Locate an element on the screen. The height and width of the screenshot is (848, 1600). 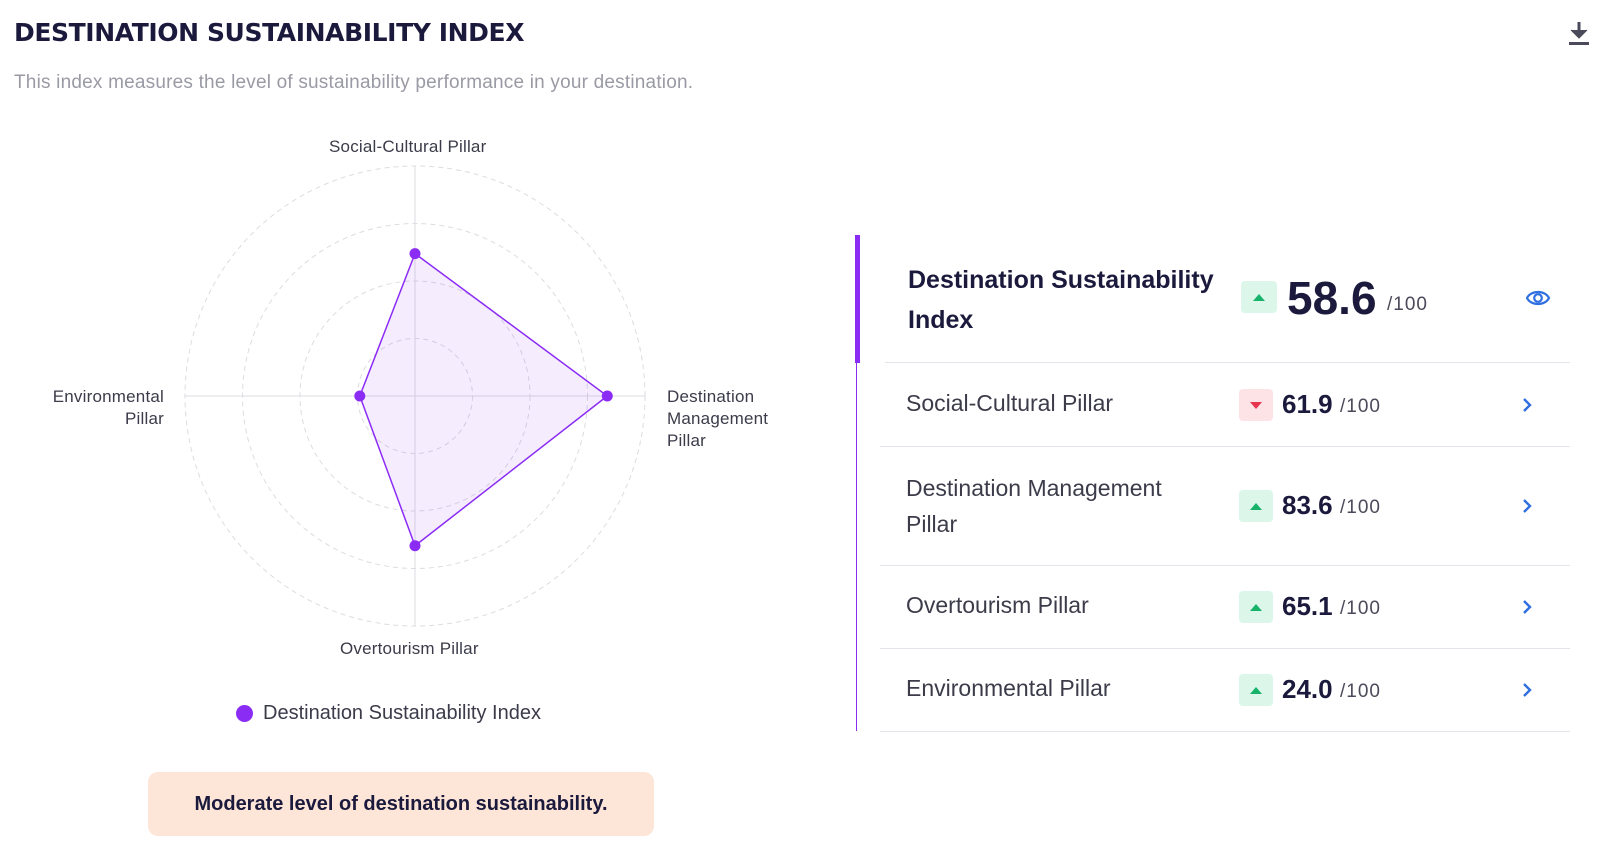
radar-points is located at coordinates (483, 400).